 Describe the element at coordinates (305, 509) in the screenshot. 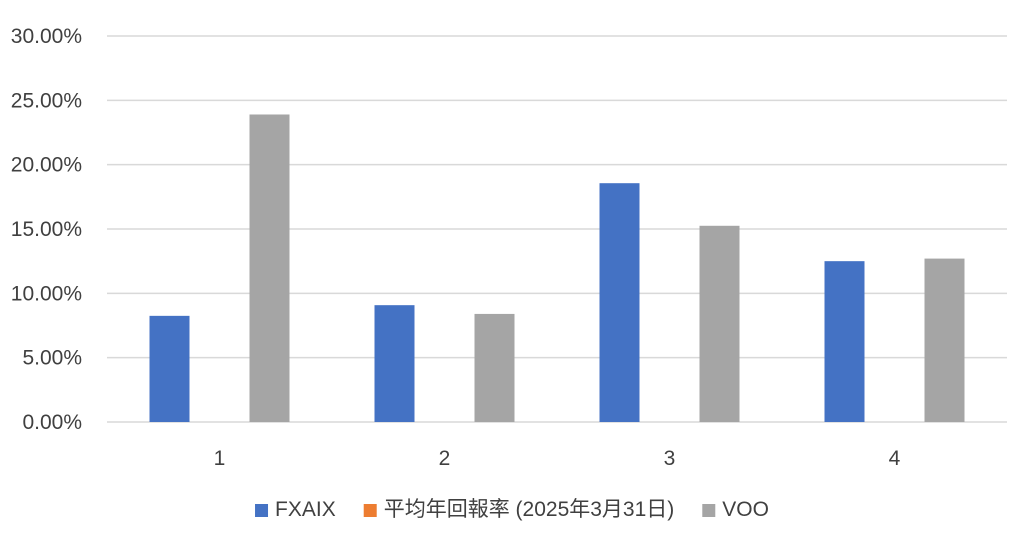

I see `legend-label: FXAIX` at that location.